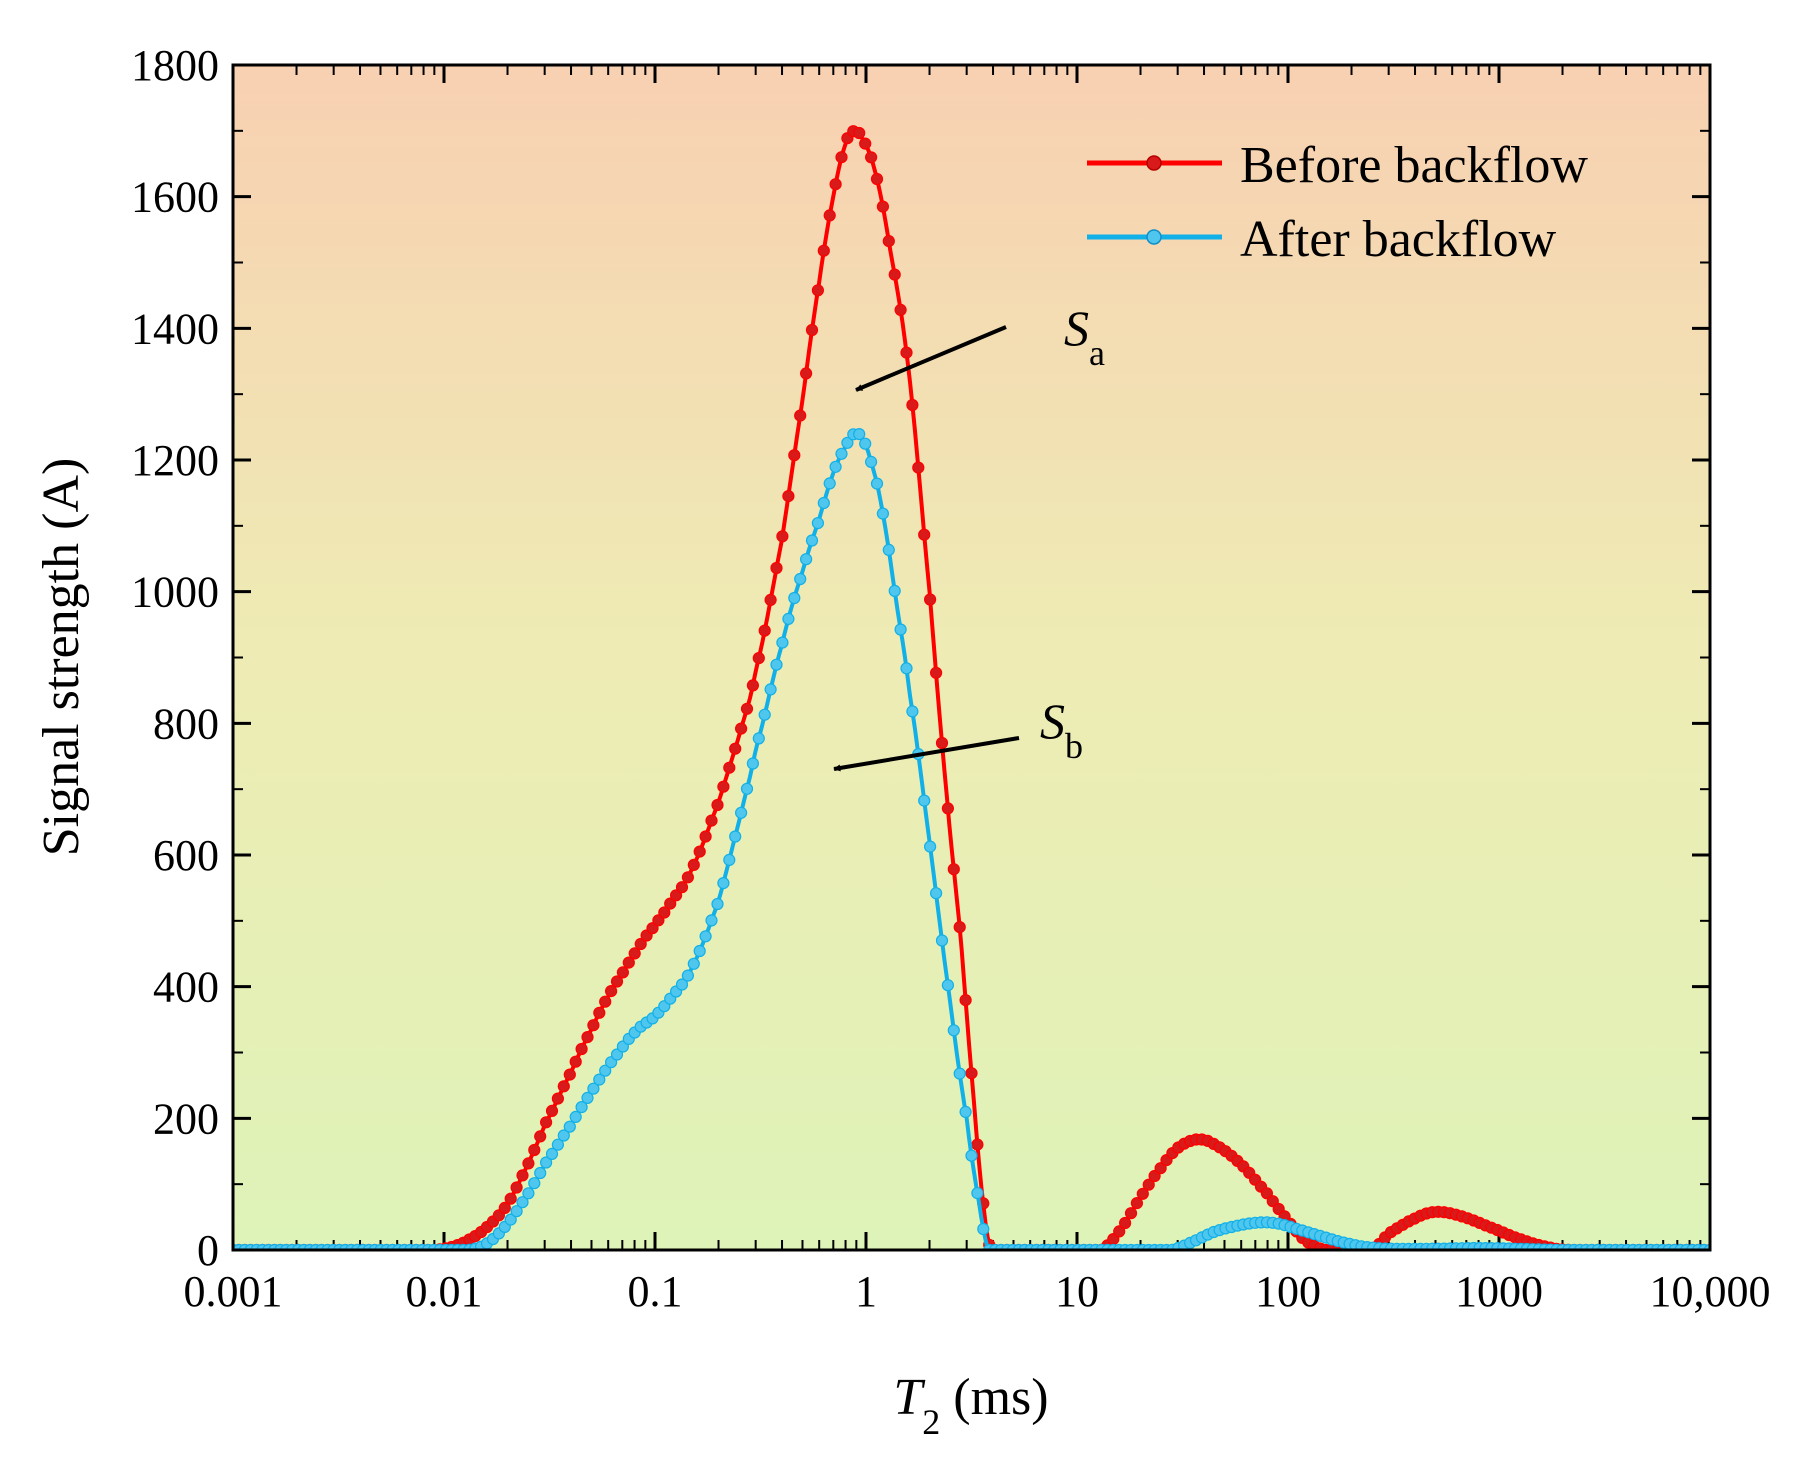 Image resolution: width=1804 pixels, height=1459 pixels. Describe the element at coordinates (233, 1291) in the screenshot. I see `x-tick-label: 0.001` at that location.